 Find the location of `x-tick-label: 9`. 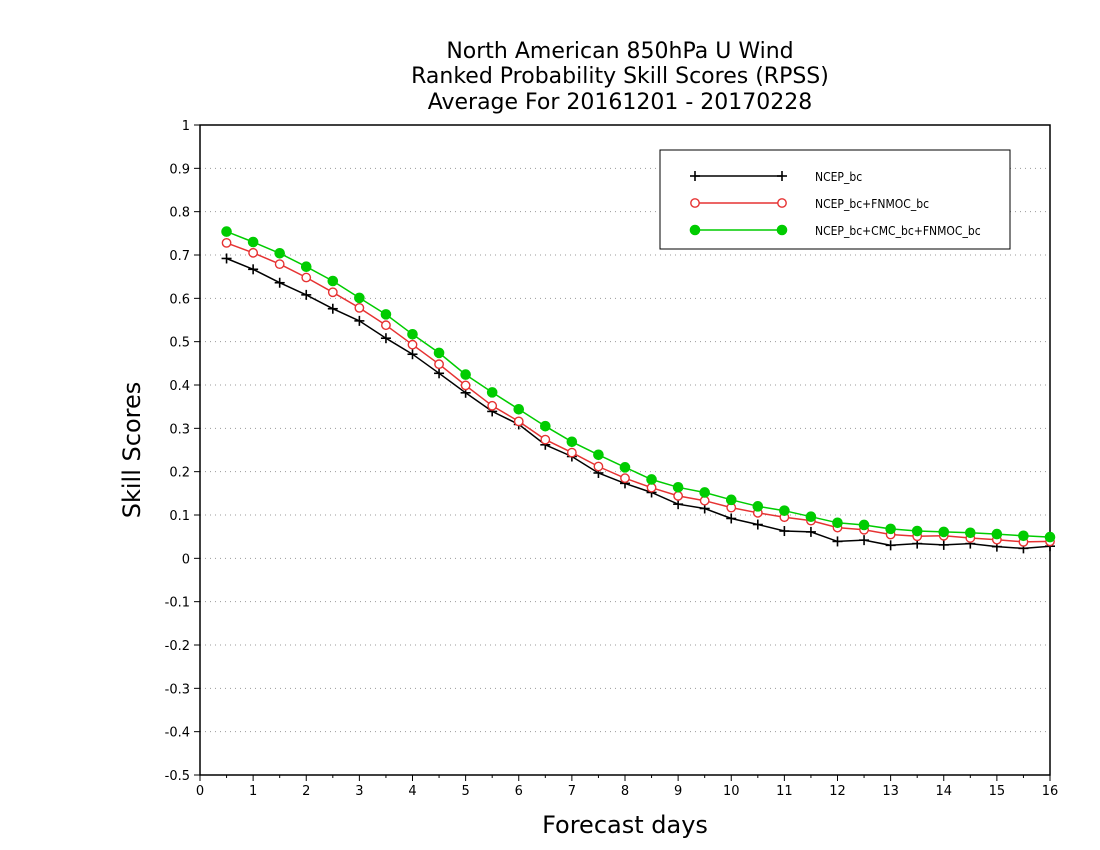

x-tick-label: 9 is located at coordinates (678, 791).